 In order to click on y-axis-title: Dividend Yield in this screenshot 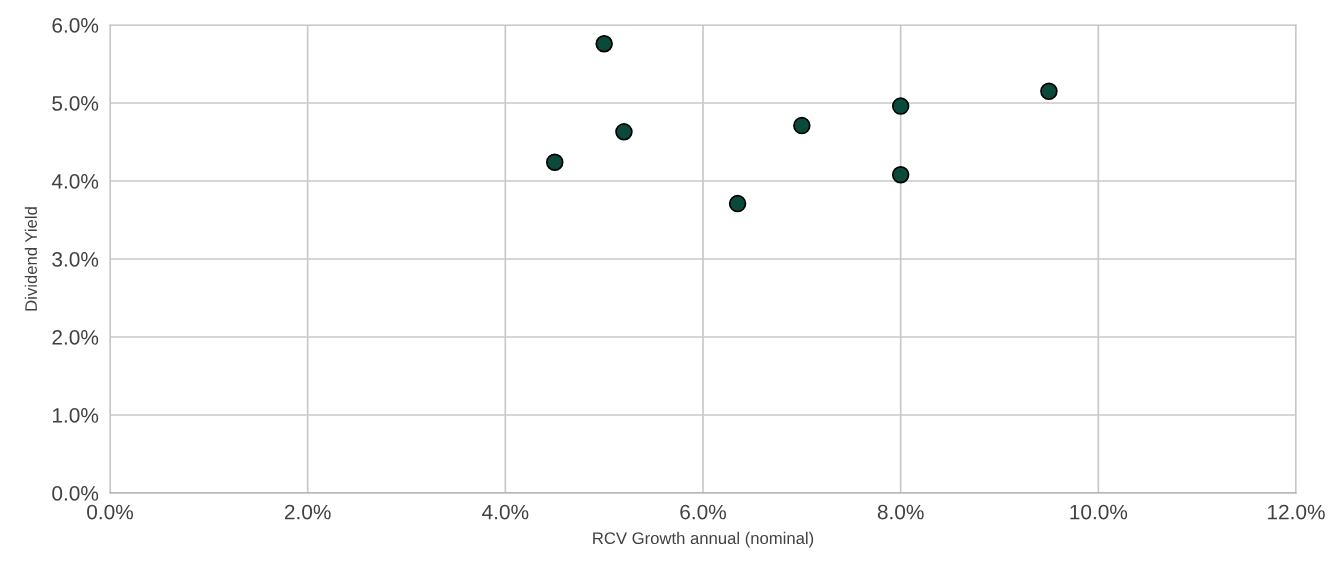, I will do `click(30, 259)`.